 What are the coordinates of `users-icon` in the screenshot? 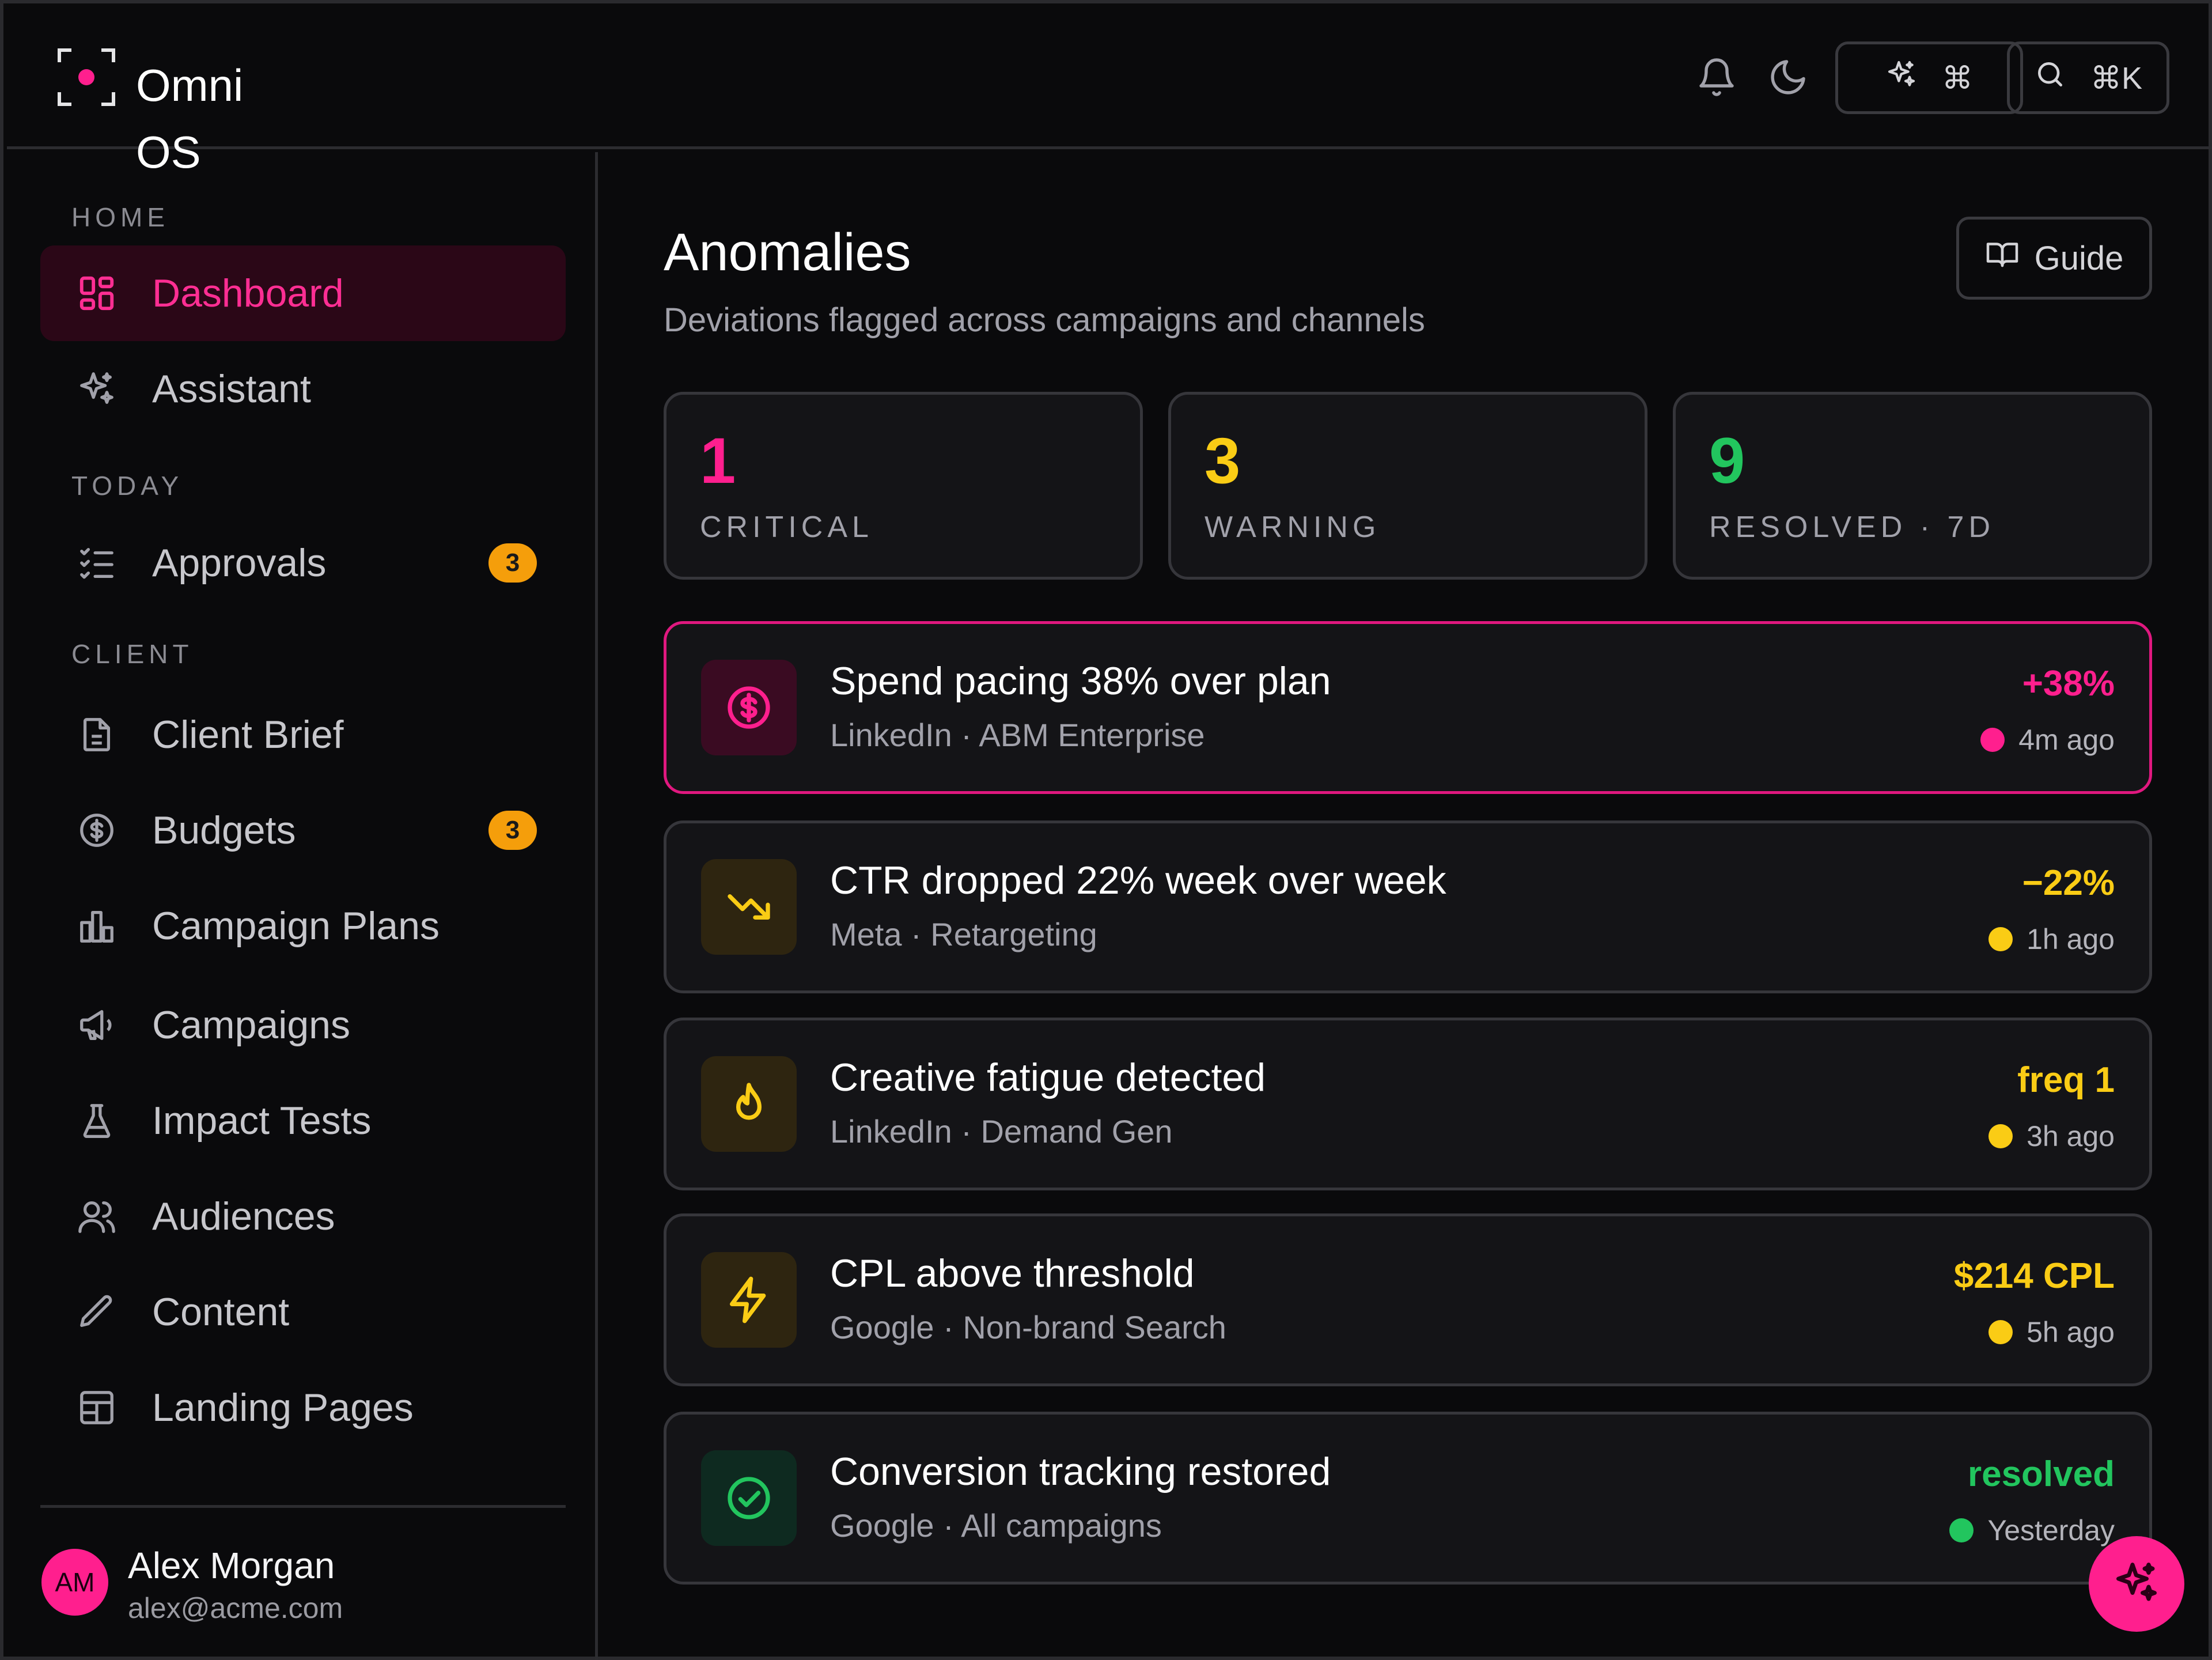 It's located at (97, 1216).